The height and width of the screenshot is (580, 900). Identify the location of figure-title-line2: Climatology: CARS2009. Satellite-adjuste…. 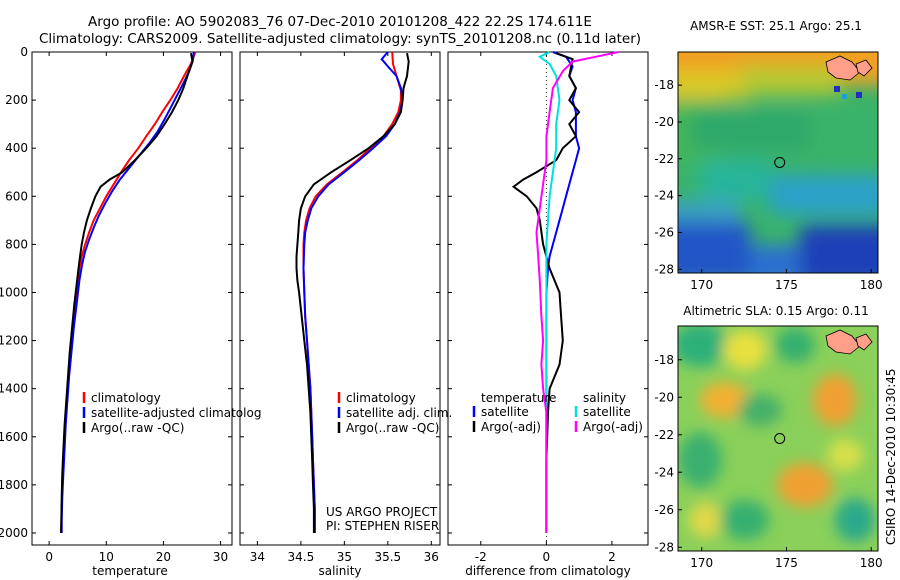
(340, 39).